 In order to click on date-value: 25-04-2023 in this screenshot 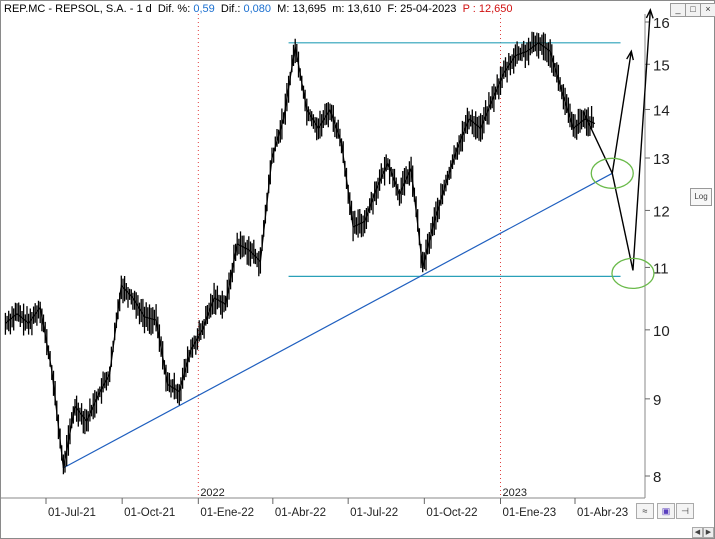, I will do `click(428, 9)`.